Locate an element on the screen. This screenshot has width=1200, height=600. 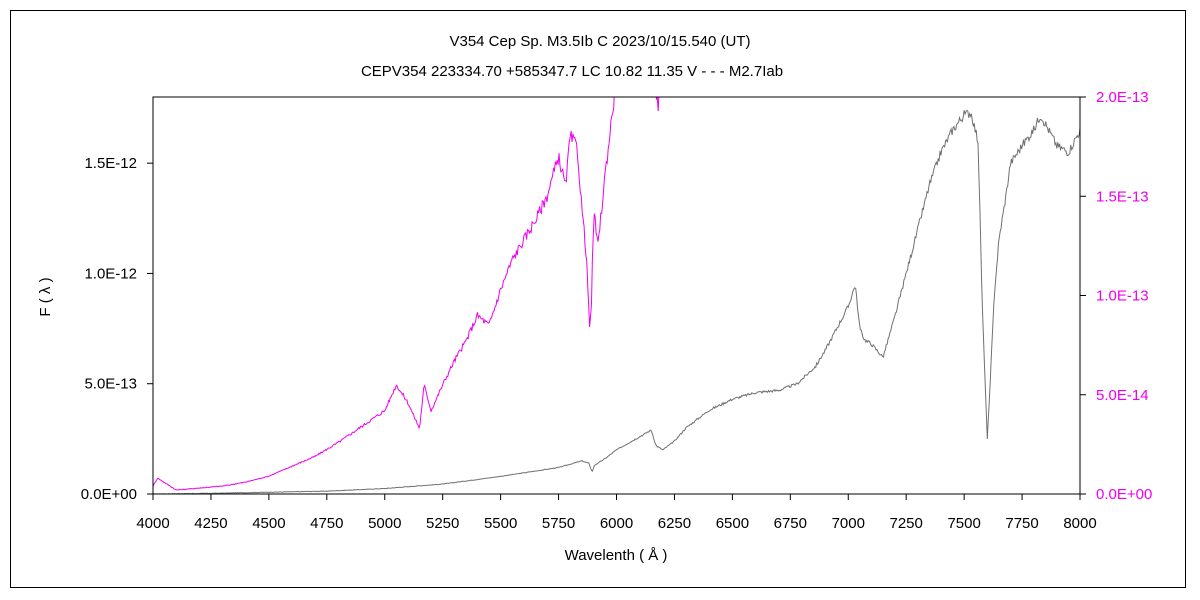
y-left-tick-label: 1.5E-12 is located at coordinates (110, 163).